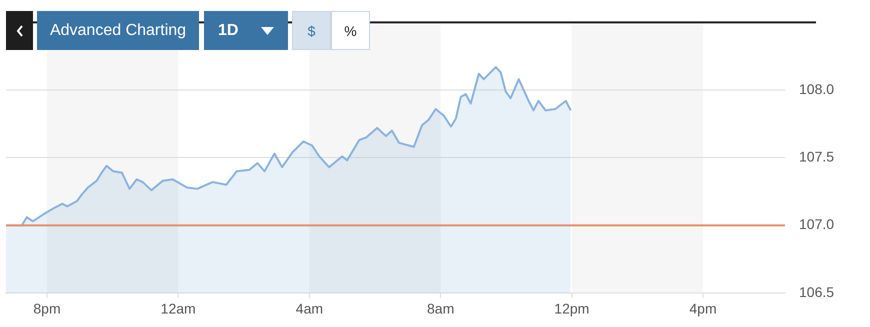 The height and width of the screenshot is (327, 870). Describe the element at coordinates (228, 31) in the screenshot. I see `annotation: 1D` at that location.